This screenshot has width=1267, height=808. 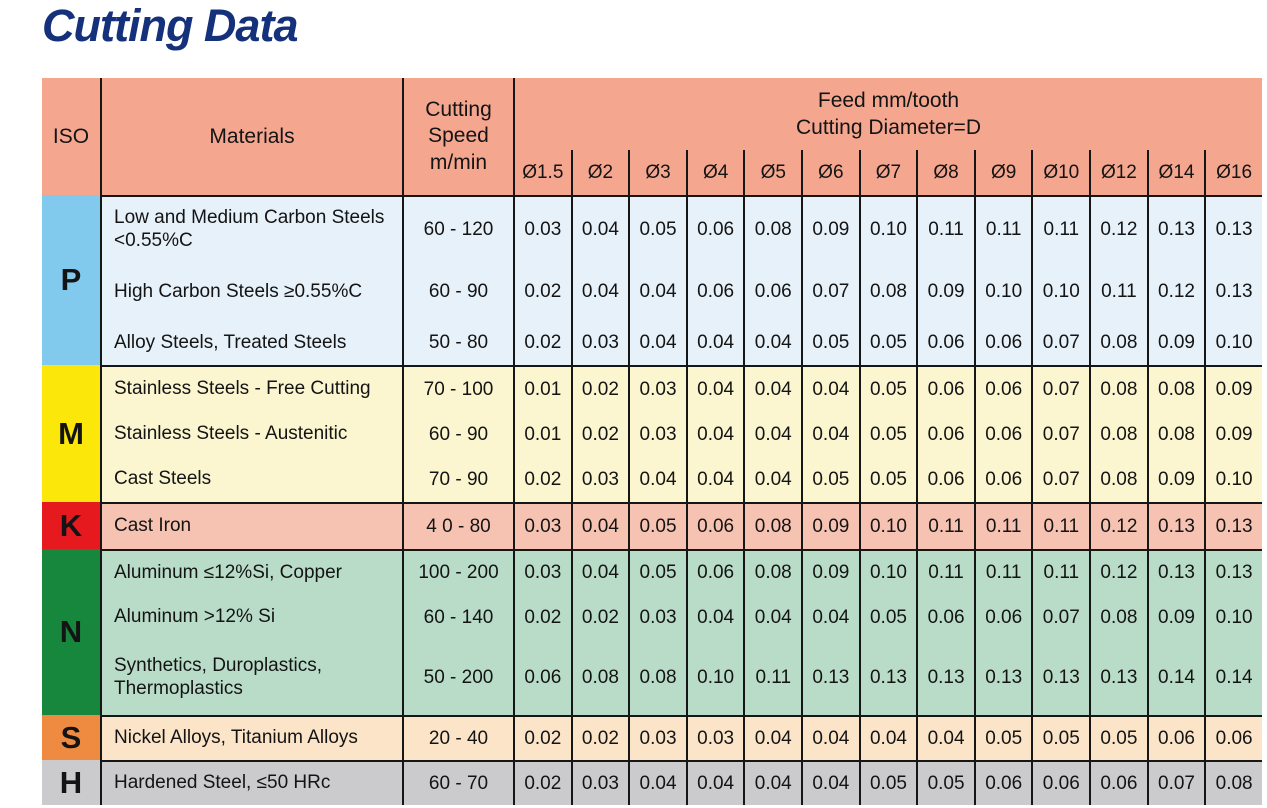 I want to click on material-cell: Low and Medium Carbon Steels <0.55%C, so click(x=249, y=229).